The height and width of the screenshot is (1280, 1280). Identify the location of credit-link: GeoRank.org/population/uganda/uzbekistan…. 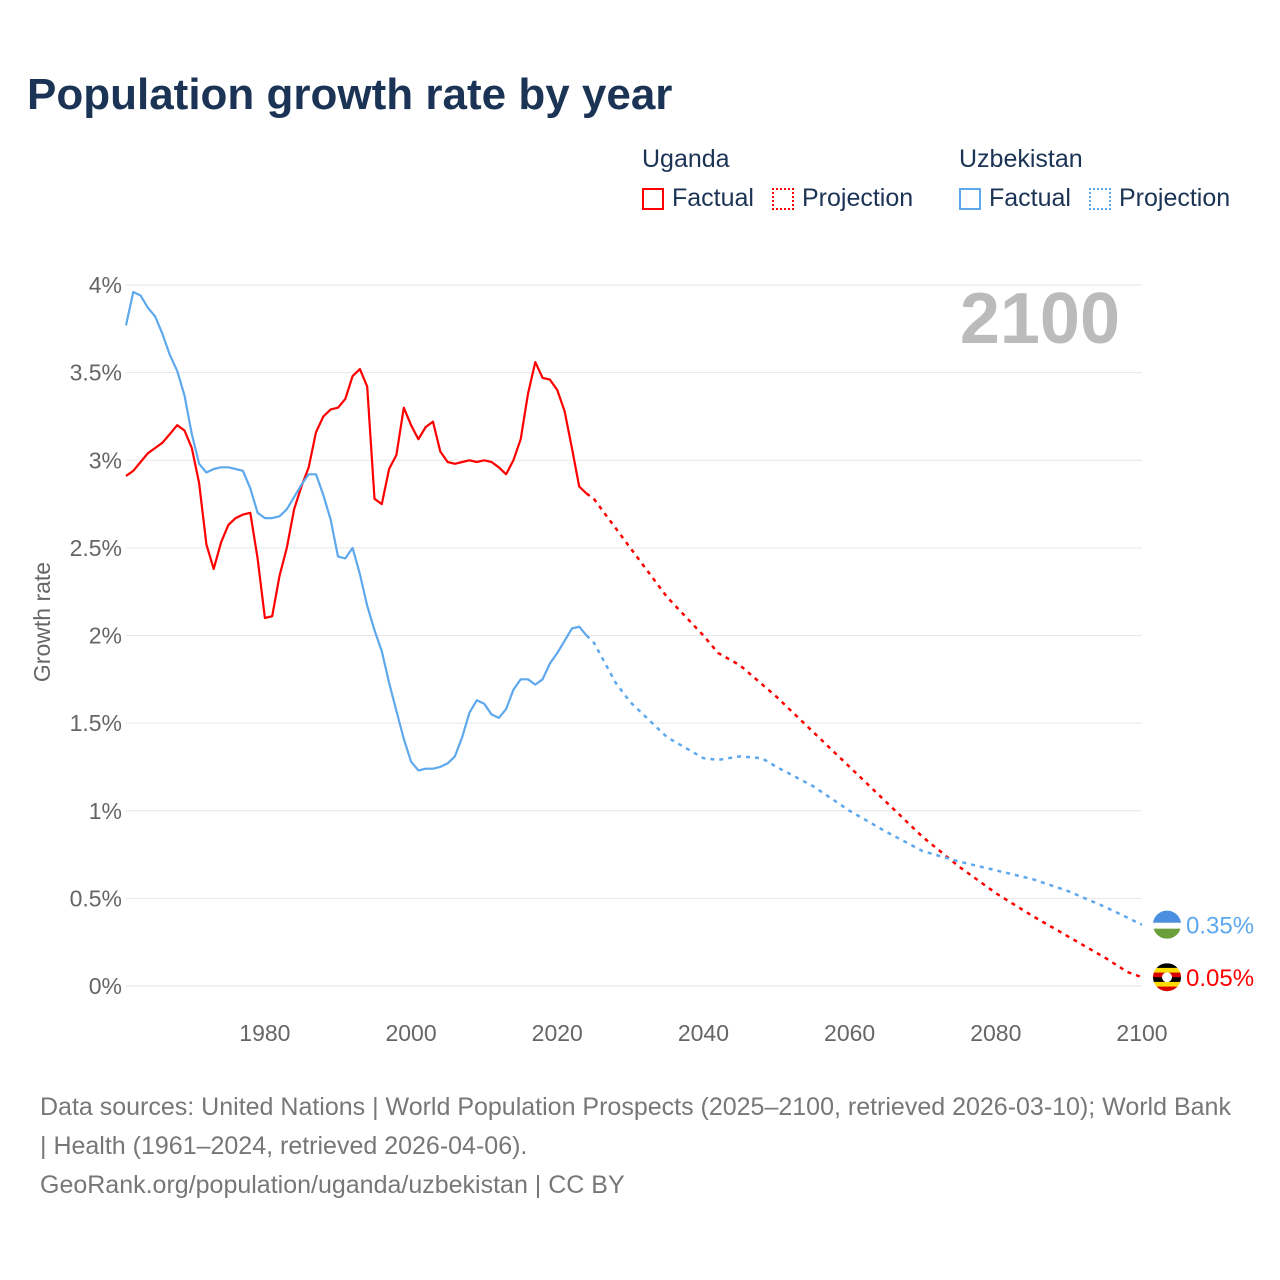
(332, 1185).